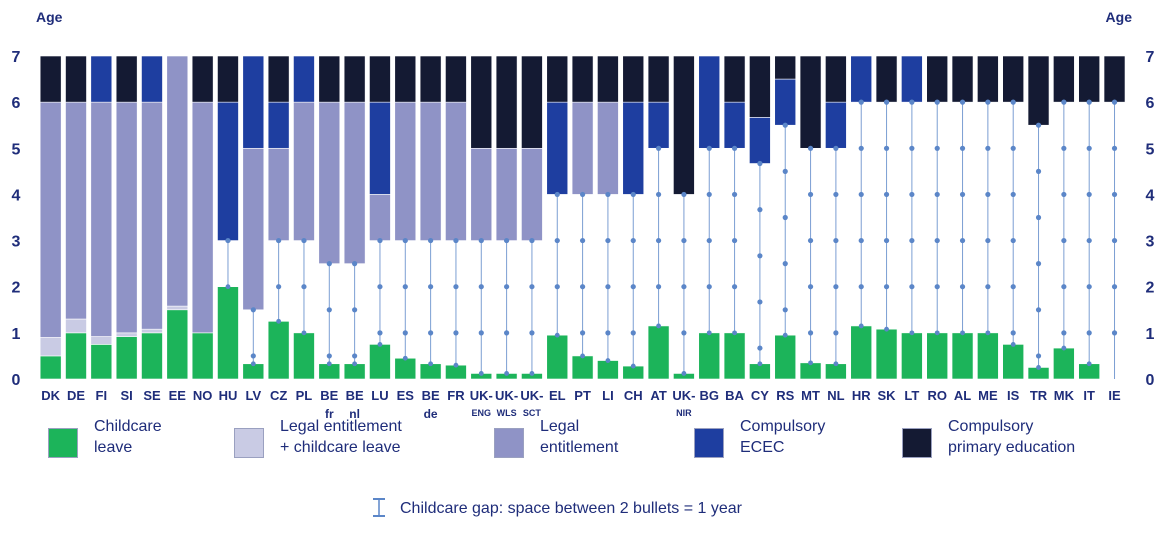 Image resolution: width=1168 pixels, height=535 pixels. Describe the element at coordinates (709, 395) in the screenshot. I see `x-tick-label: BG` at that location.